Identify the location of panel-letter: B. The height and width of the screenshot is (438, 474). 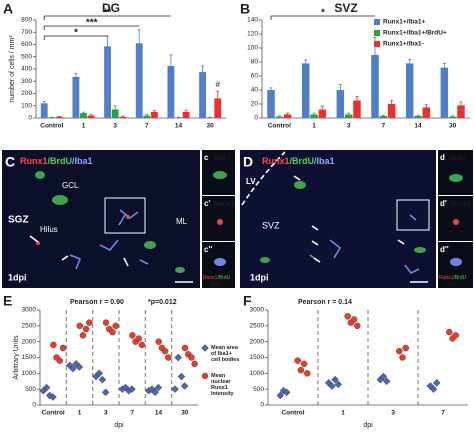
(245, 9).